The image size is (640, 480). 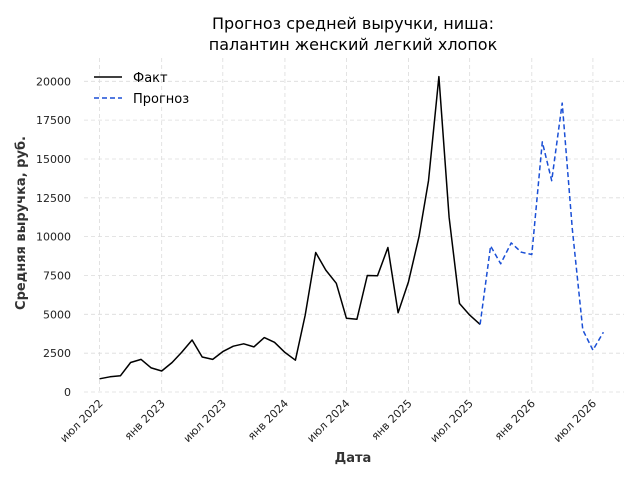 I want to click on chart-title-line-2: палантин женский легкий хлопок, so click(x=353, y=44).